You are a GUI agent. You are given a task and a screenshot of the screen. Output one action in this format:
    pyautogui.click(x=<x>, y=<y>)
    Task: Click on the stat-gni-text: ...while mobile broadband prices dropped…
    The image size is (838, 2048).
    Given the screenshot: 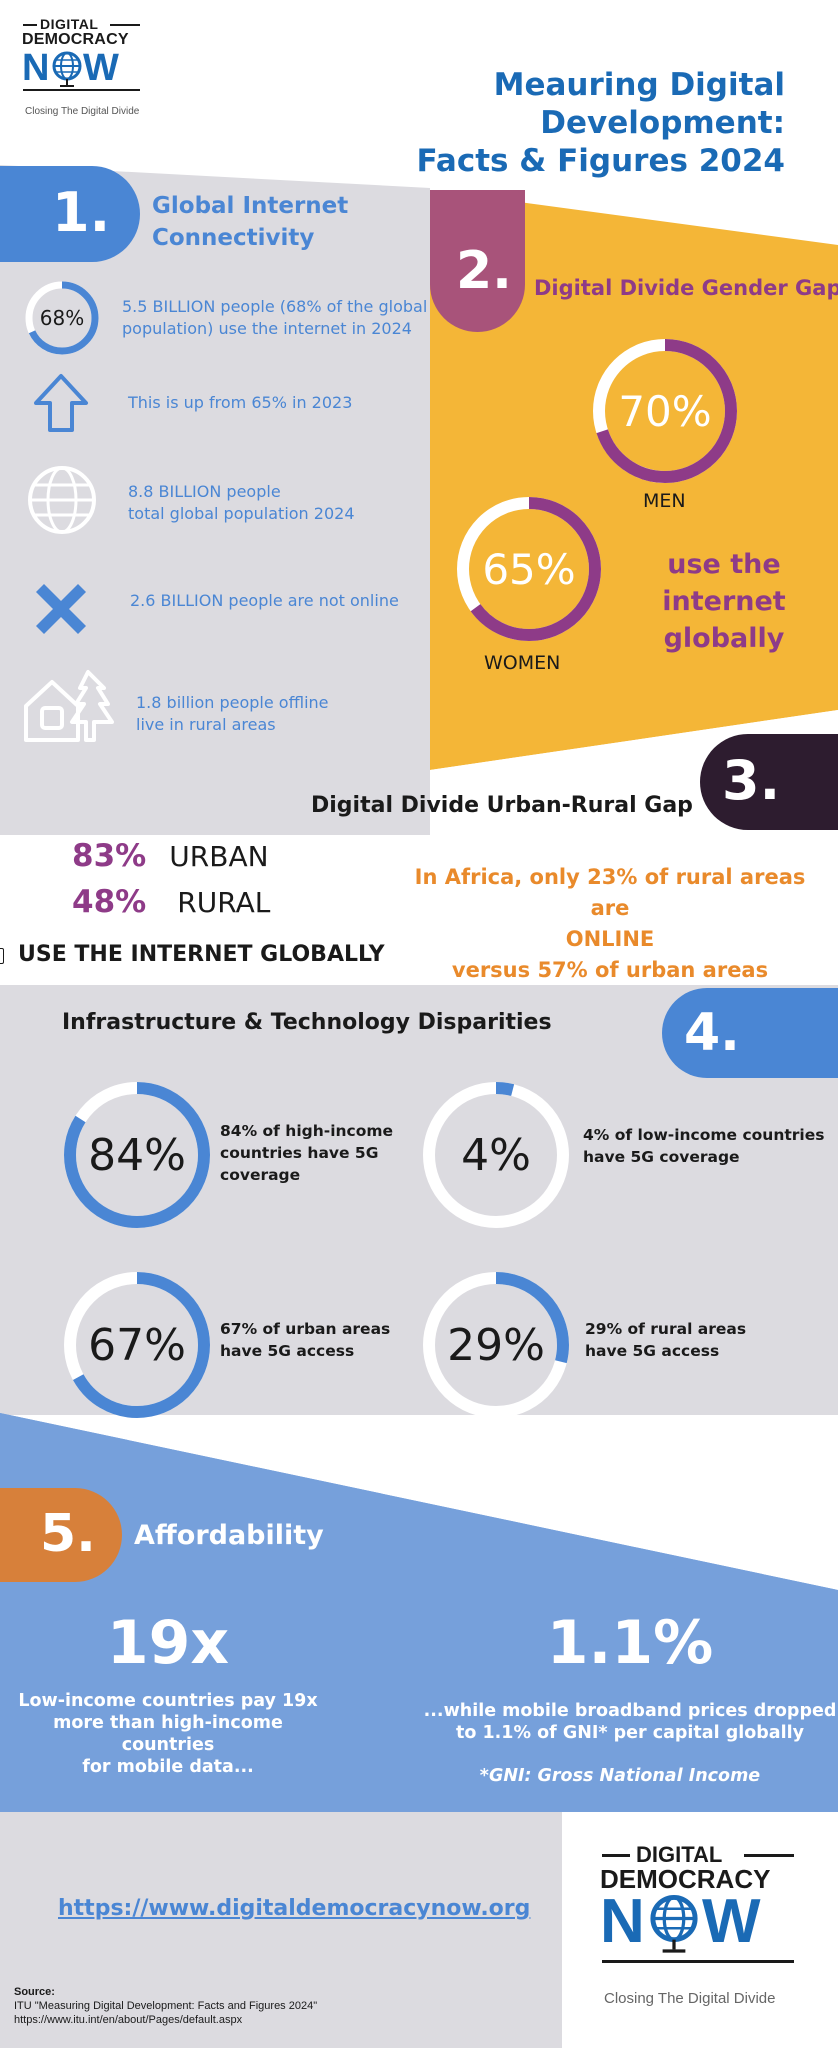 What is the action you would take?
    pyautogui.click(x=629, y=1722)
    